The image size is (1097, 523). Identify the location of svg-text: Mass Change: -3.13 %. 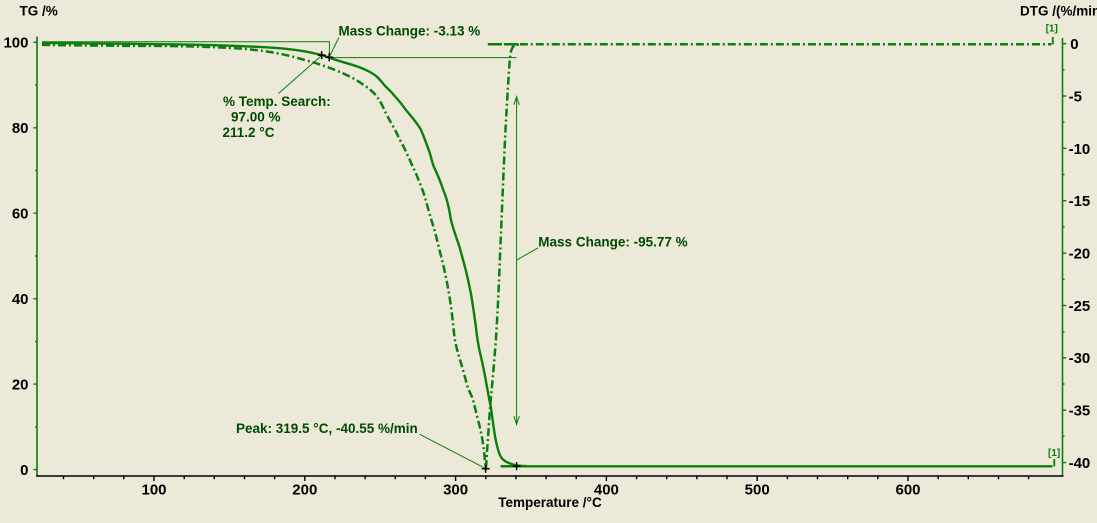
(410, 31).